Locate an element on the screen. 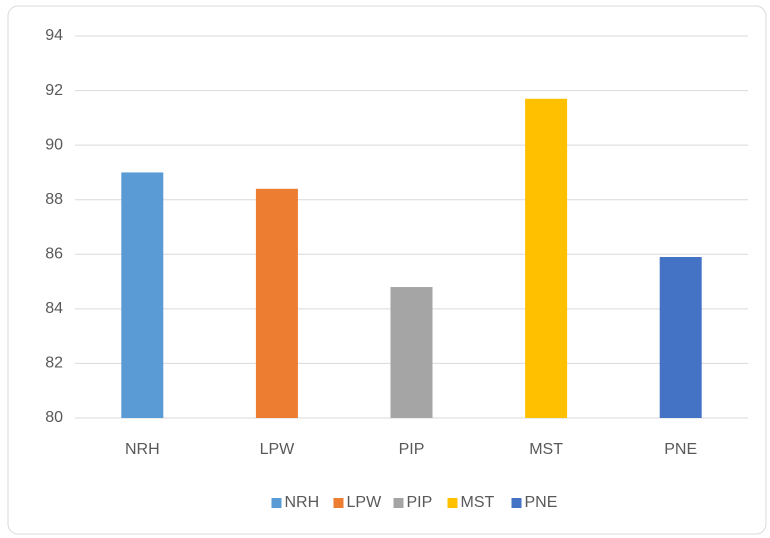  x-tick-label: LPW is located at coordinates (278, 449).